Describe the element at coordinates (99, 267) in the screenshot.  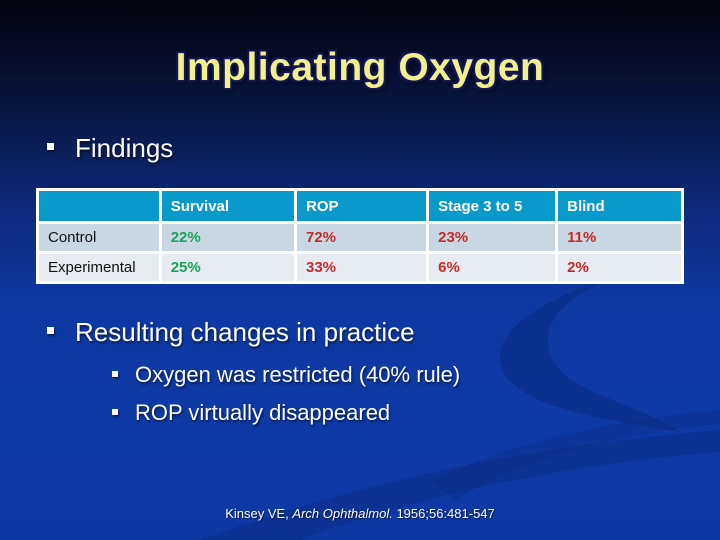
I see `row-label-experimental: Experimental` at that location.